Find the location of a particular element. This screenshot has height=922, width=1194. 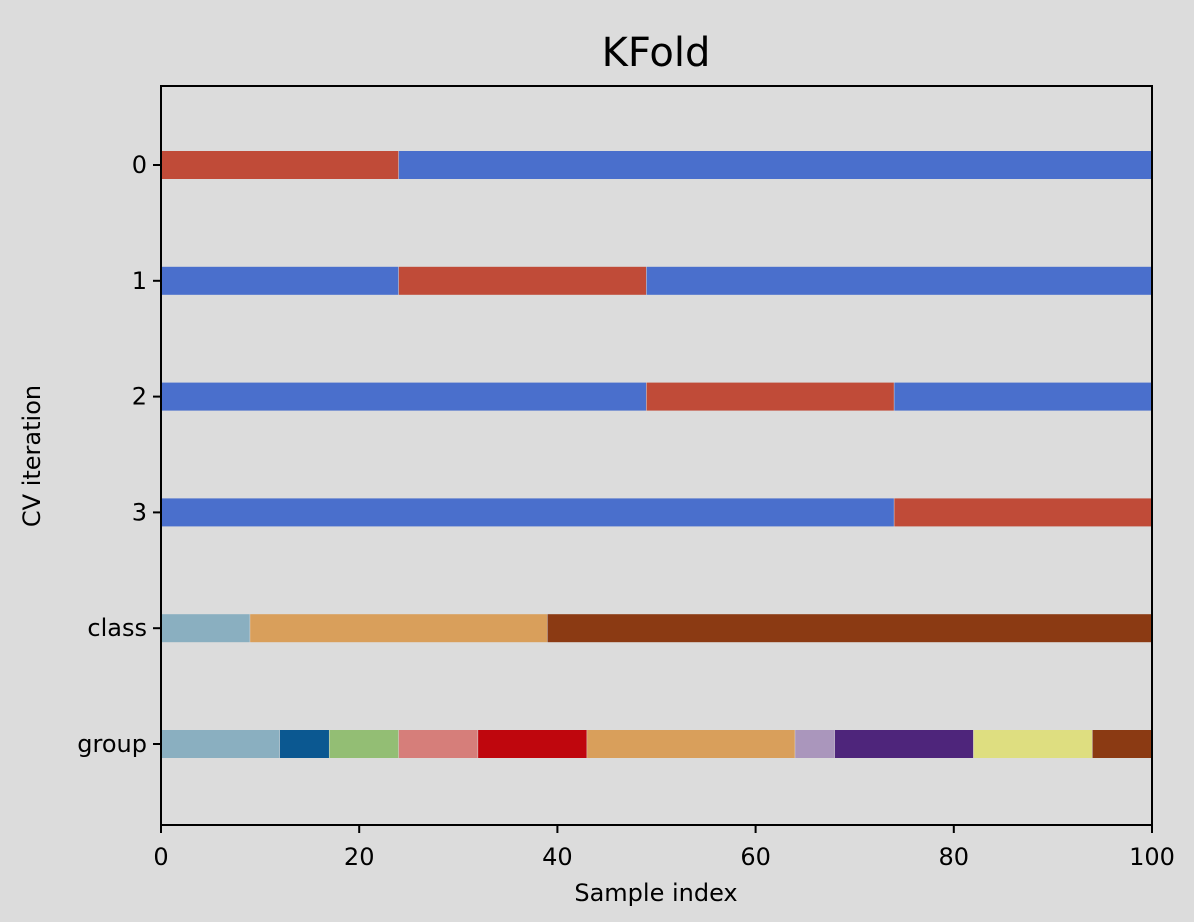

chart-title: KFold is located at coordinates (656, 53).